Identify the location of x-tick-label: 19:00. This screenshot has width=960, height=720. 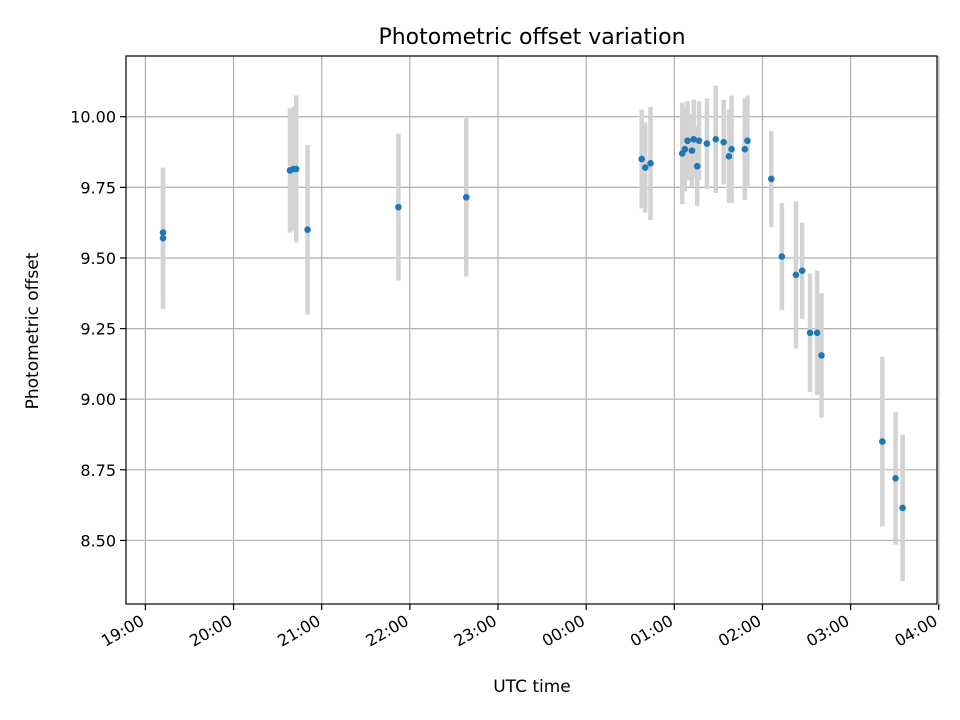
(122, 631).